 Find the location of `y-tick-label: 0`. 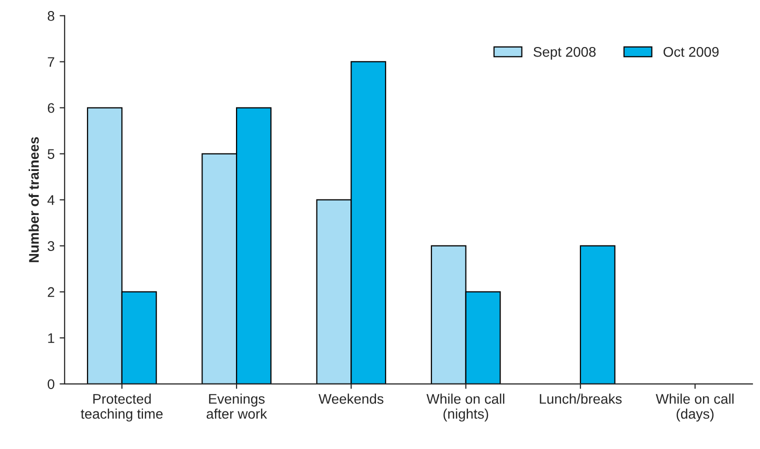

y-tick-label: 0 is located at coordinates (51, 384).